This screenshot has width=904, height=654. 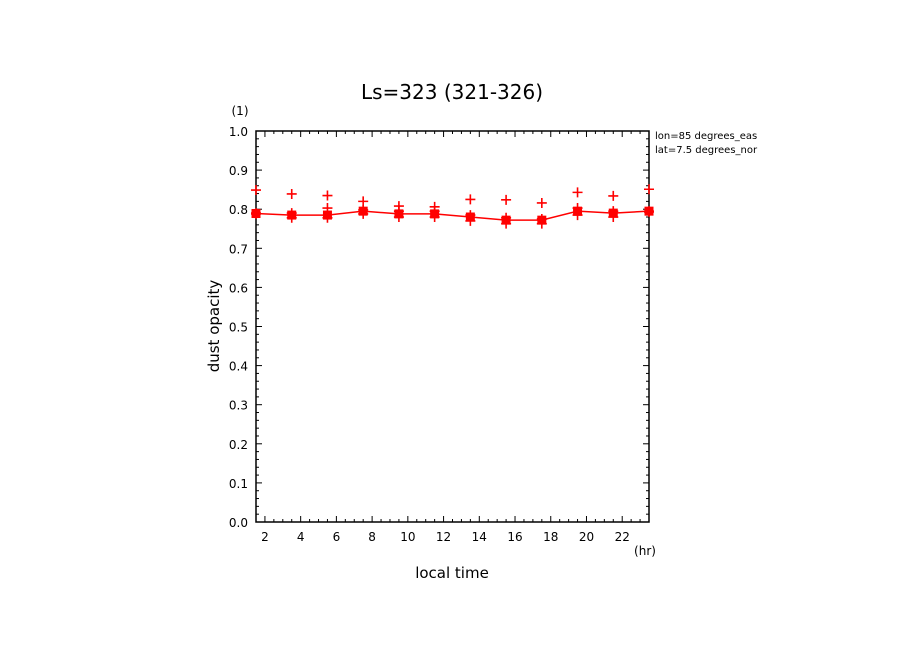 What do you see at coordinates (452, 573) in the screenshot?
I see `x-axis-label: local time` at bounding box center [452, 573].